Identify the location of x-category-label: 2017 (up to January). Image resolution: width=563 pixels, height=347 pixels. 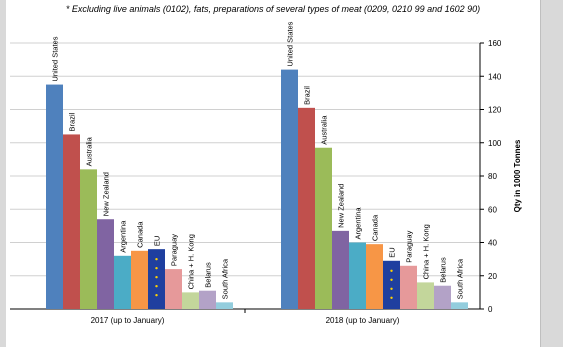
(128, 320).